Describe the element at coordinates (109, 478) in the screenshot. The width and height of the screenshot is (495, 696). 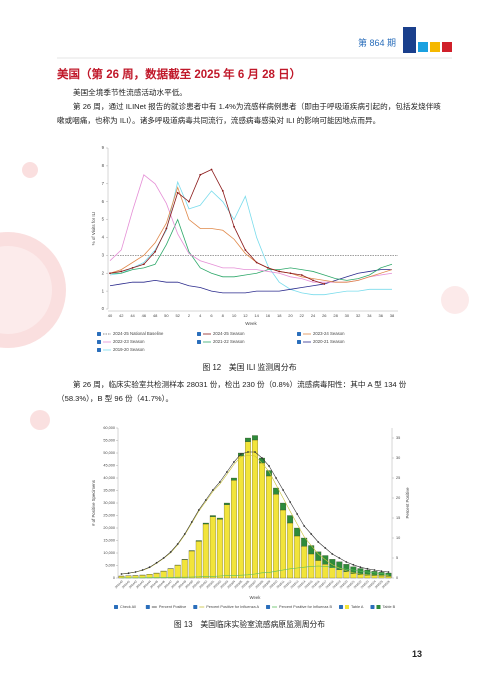
I see `y-tick-label: 40,000` at that location.